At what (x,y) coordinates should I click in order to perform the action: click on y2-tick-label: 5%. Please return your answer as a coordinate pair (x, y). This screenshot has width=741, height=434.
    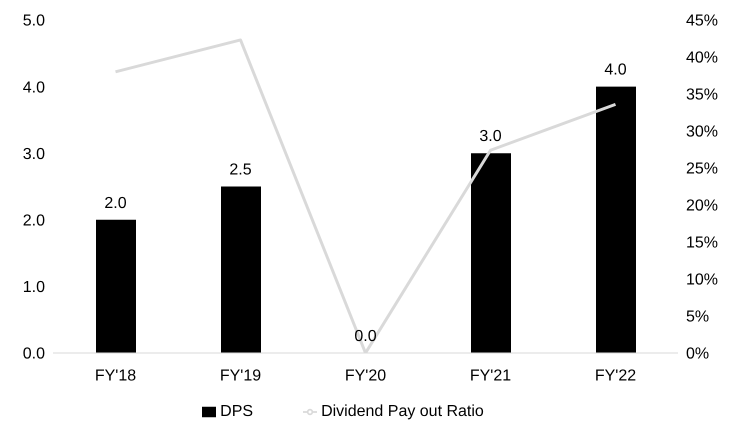
    Looking at the image, I should click on (698, 317).